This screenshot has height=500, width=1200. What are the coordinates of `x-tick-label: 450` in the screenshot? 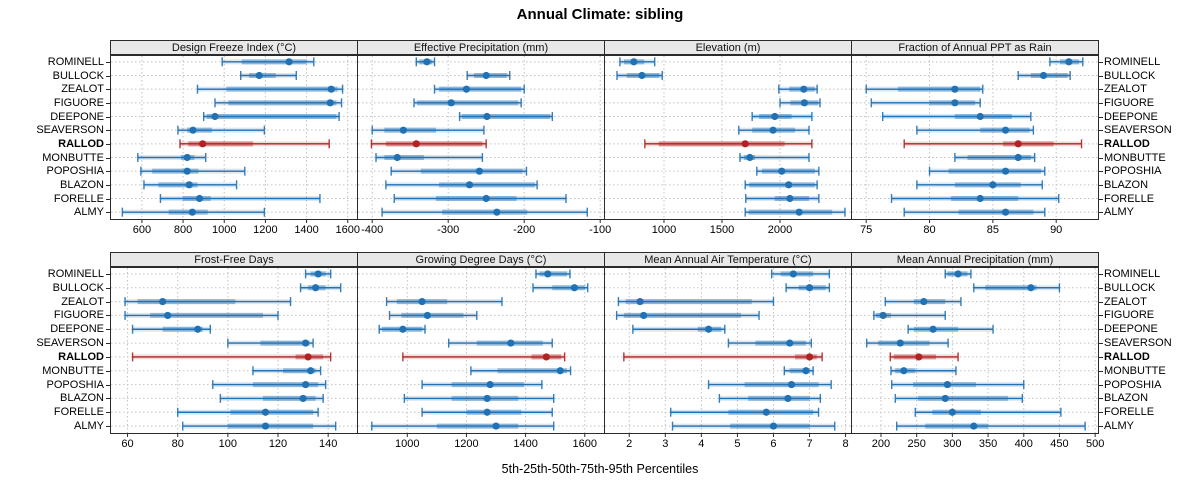 It's located at (1059, 444).